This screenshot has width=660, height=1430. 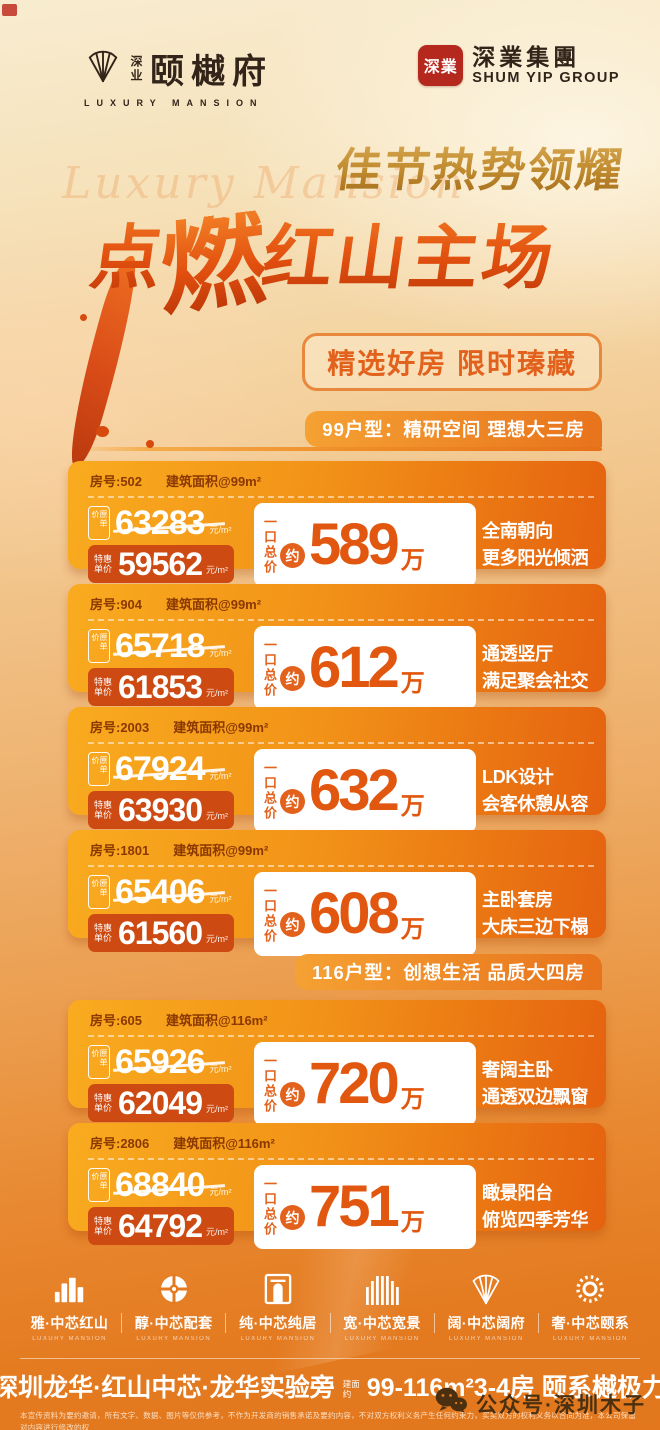 I want to click on deal-price: 61853, so click(x=160, y=687).